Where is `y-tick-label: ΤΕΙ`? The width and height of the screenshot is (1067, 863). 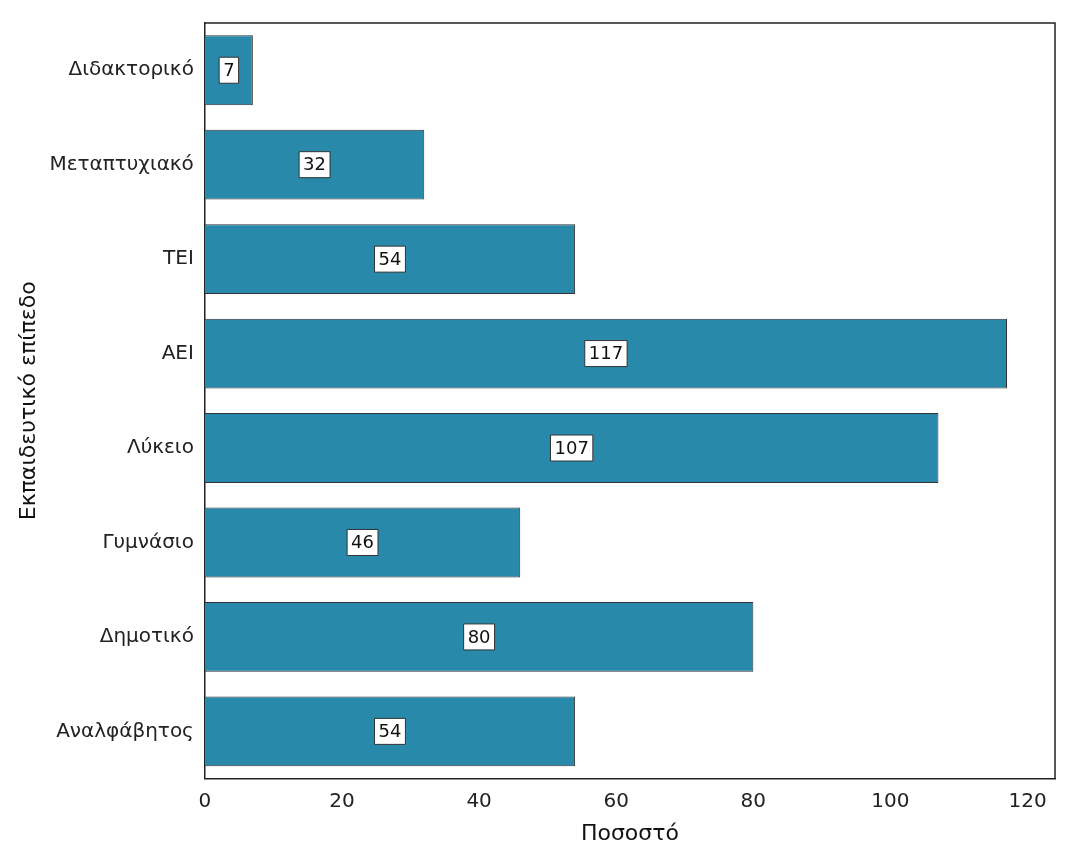 y-tick-label: ΤΕΙ is located at coordinates (178, 257).